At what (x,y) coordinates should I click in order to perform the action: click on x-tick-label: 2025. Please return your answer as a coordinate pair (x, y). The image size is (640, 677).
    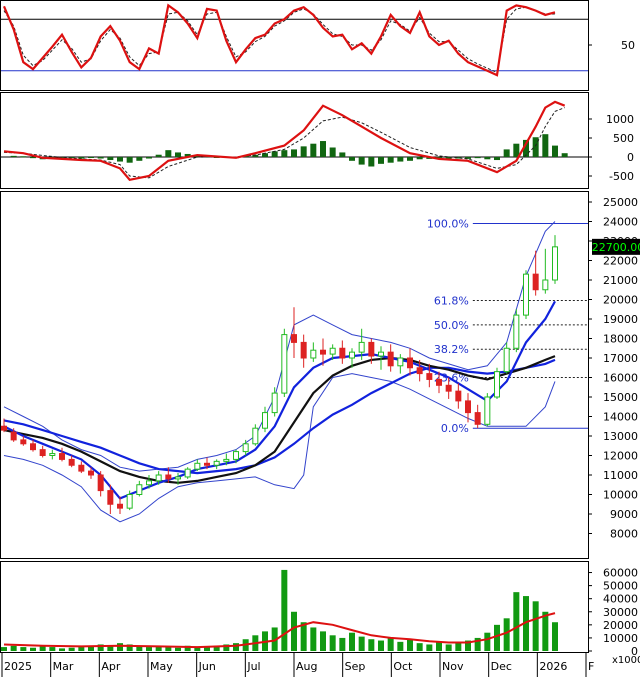
    Looking at the image, I should click on (18, 666).